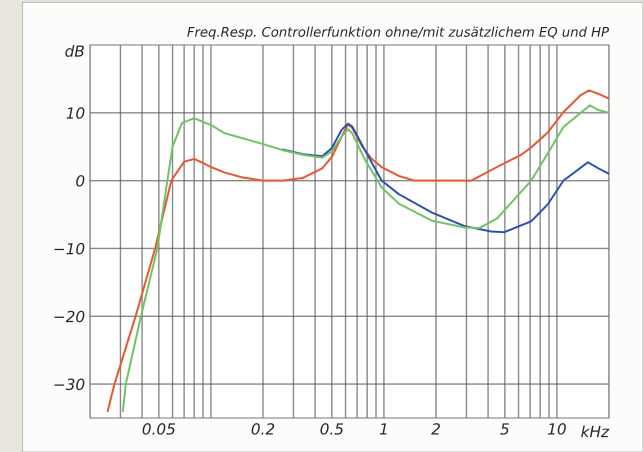 This screenshot has height=452, width=643. What do you see at coordinates (332, 429) in the screenshot?
I see `x-tick-label: 0.5` at bounding box center [332, 429].